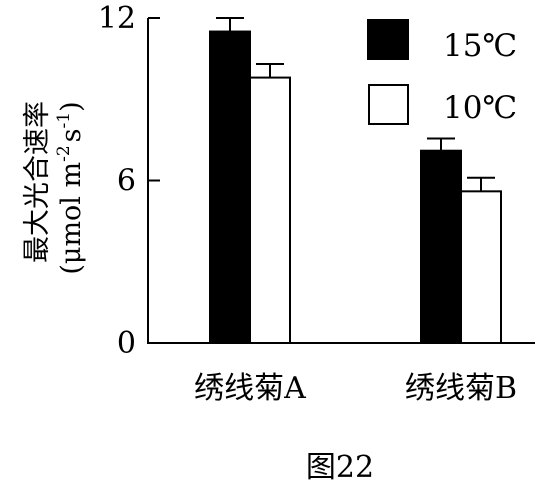 The height and width of the screenshot is (493, 539). Describe the element at coordinates (126, 181) in the screenshot. I see `y-tick-label: 6` at that location.